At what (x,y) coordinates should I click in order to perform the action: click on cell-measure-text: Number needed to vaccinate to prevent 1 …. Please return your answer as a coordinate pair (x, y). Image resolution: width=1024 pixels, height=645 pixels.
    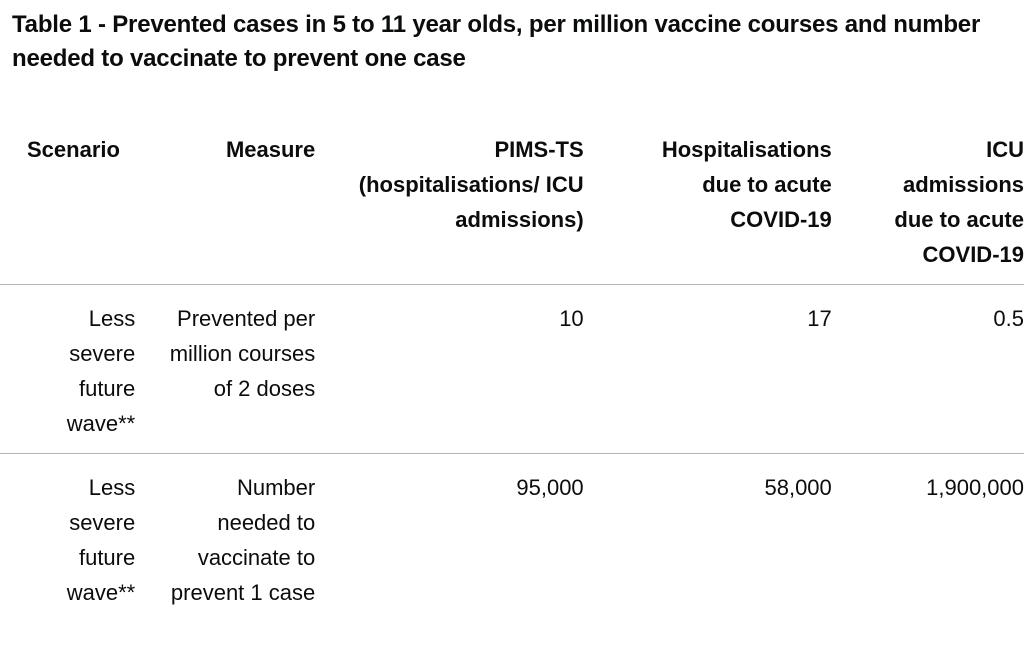
    Looking at the image, I should click on (243, 540).